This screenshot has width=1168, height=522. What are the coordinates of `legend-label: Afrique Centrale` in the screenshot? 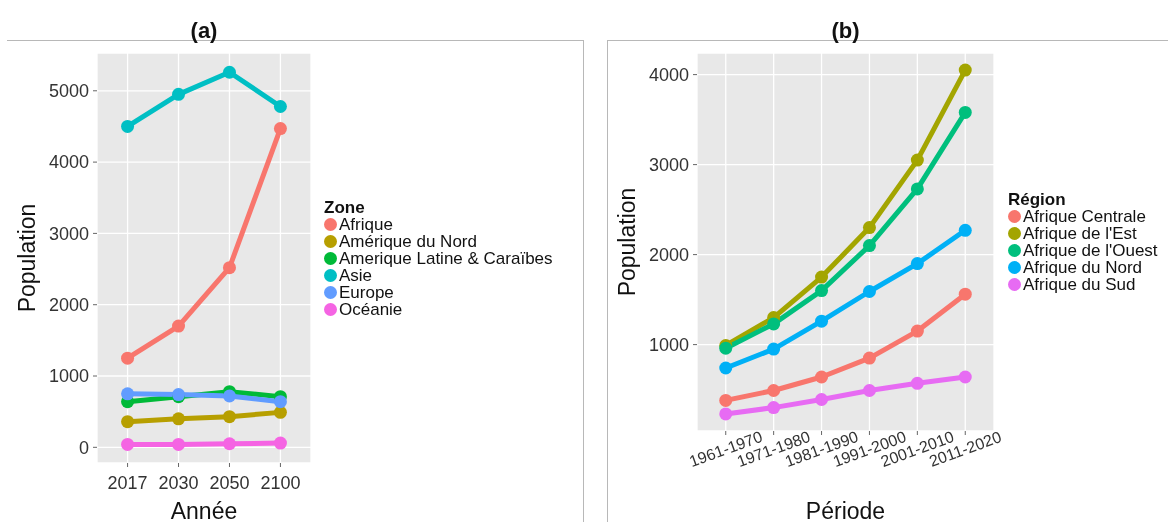 It's located at (1084, 216).